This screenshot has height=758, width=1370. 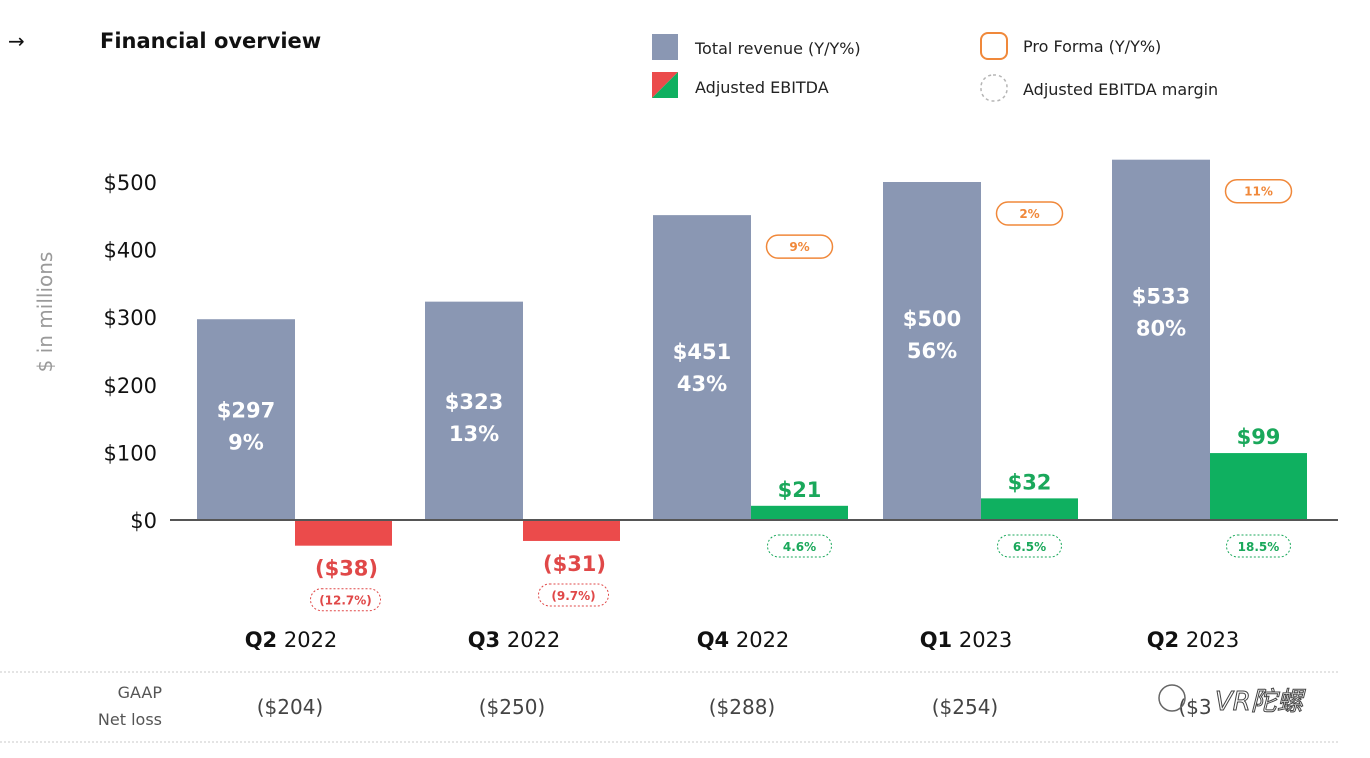 I want to click on legend-swatch-adjusted-ebitda, so click(x=665, y=85).